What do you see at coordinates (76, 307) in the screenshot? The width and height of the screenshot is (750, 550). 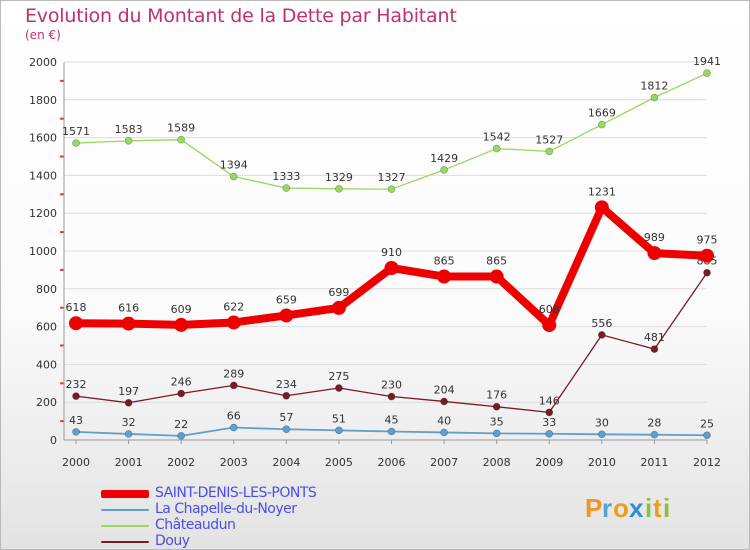 I see `data-label: 618` at bounding box center [76, 307].